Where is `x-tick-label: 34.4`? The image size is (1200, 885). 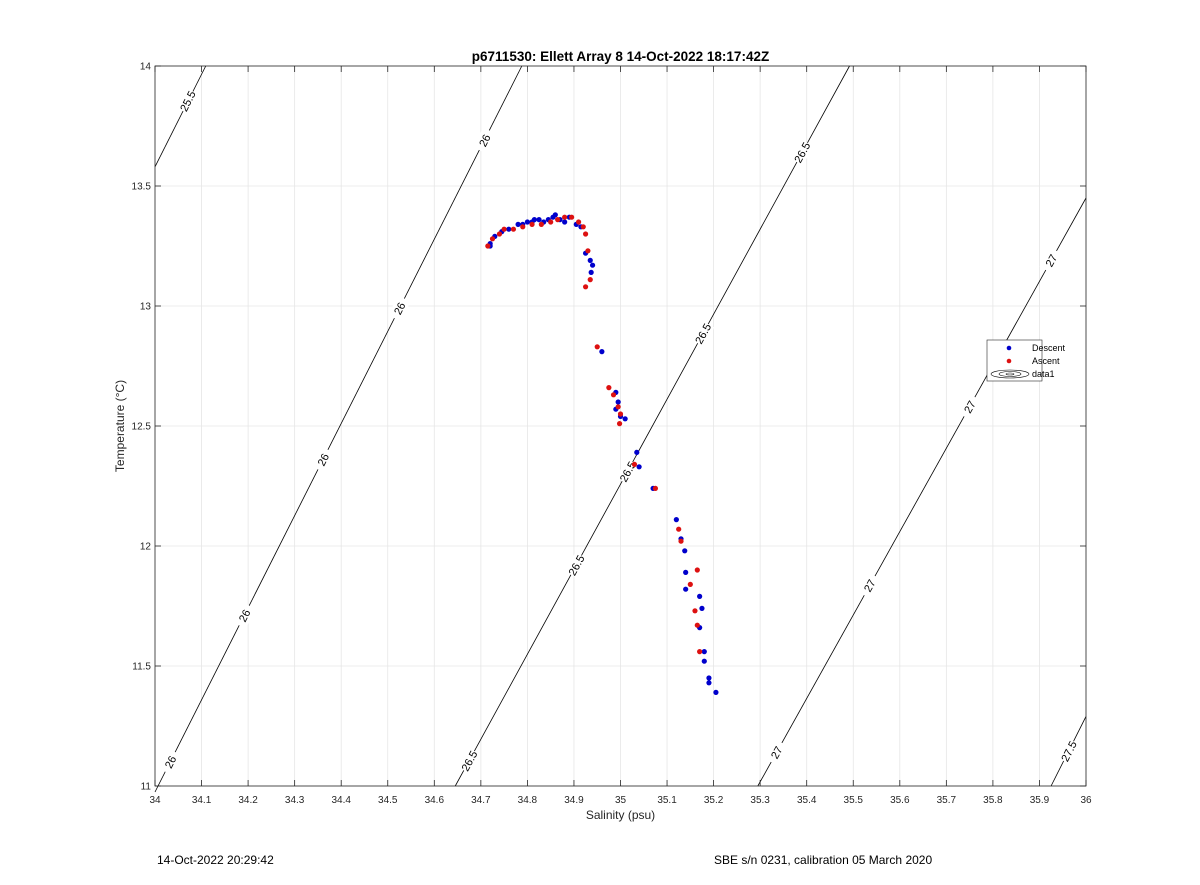 x-tick-label: 34.4 is located at coordinates (341, 800).